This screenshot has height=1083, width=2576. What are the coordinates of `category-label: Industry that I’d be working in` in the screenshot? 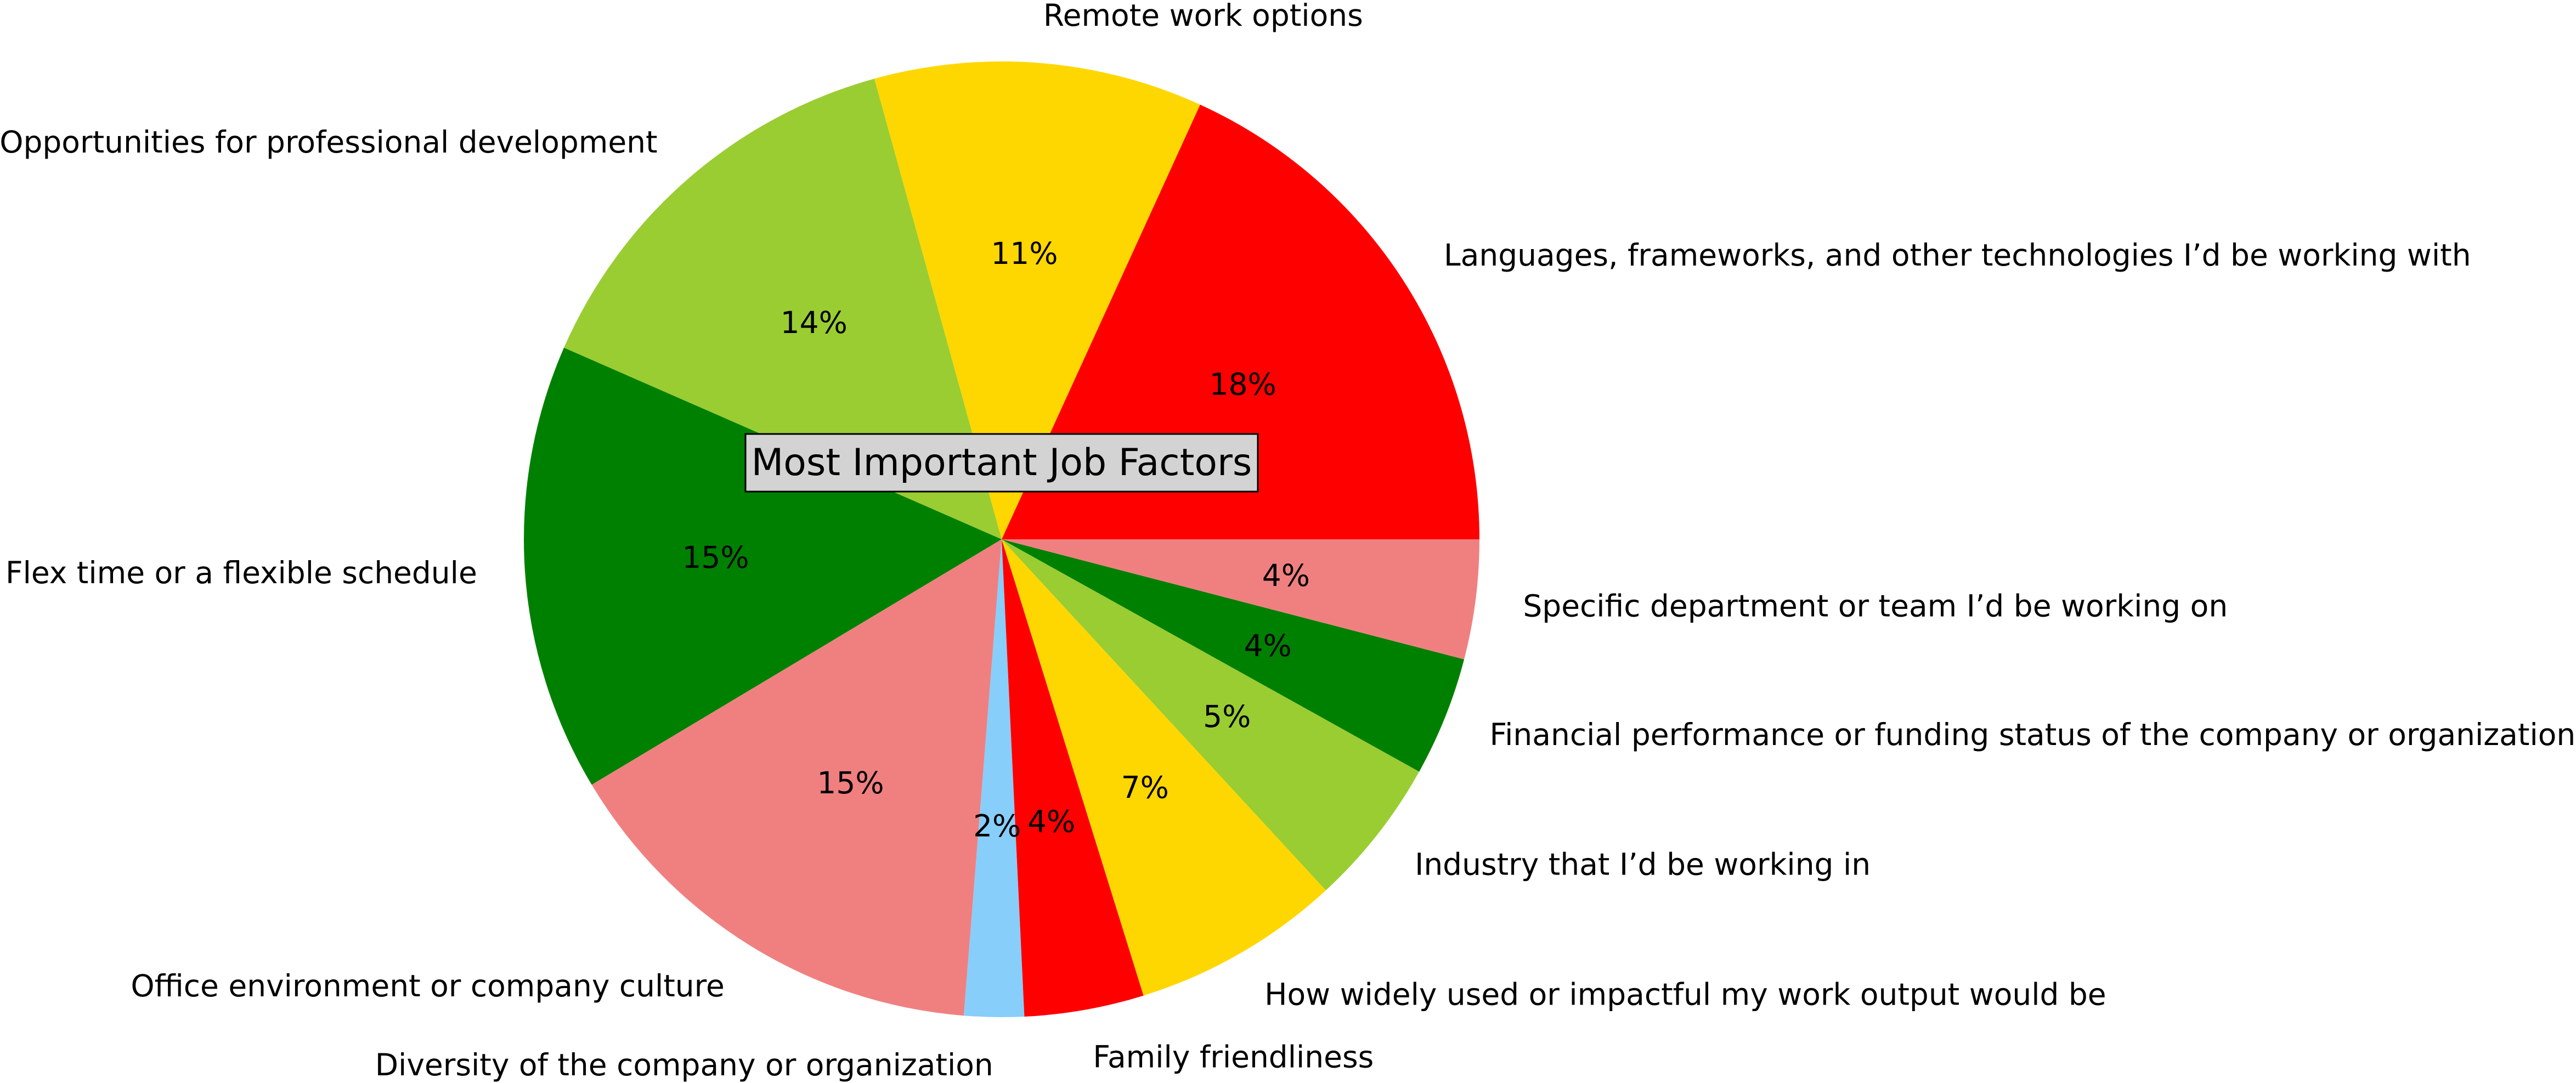 It's located at (1643, 864).